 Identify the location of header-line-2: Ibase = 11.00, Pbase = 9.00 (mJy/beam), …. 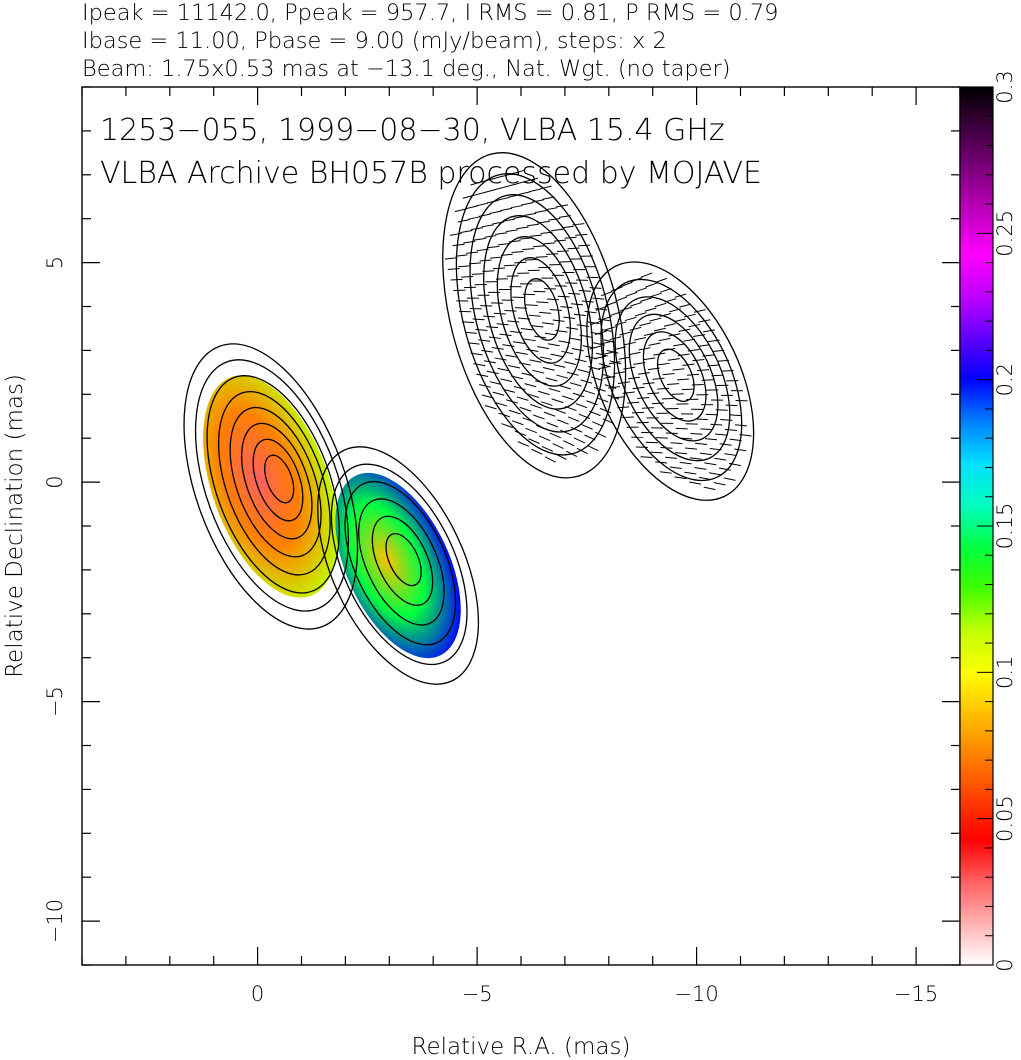
(374, 41).